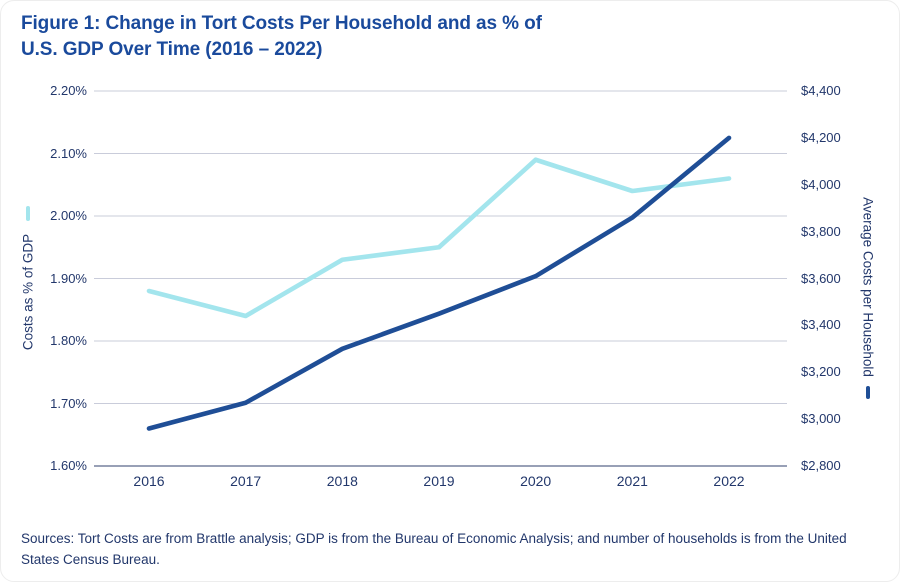  What do you see at coordinates (821, 325) in the screenshot?
I see `right-axis-tick-label: $3,400` at bounding box center [821, 325].